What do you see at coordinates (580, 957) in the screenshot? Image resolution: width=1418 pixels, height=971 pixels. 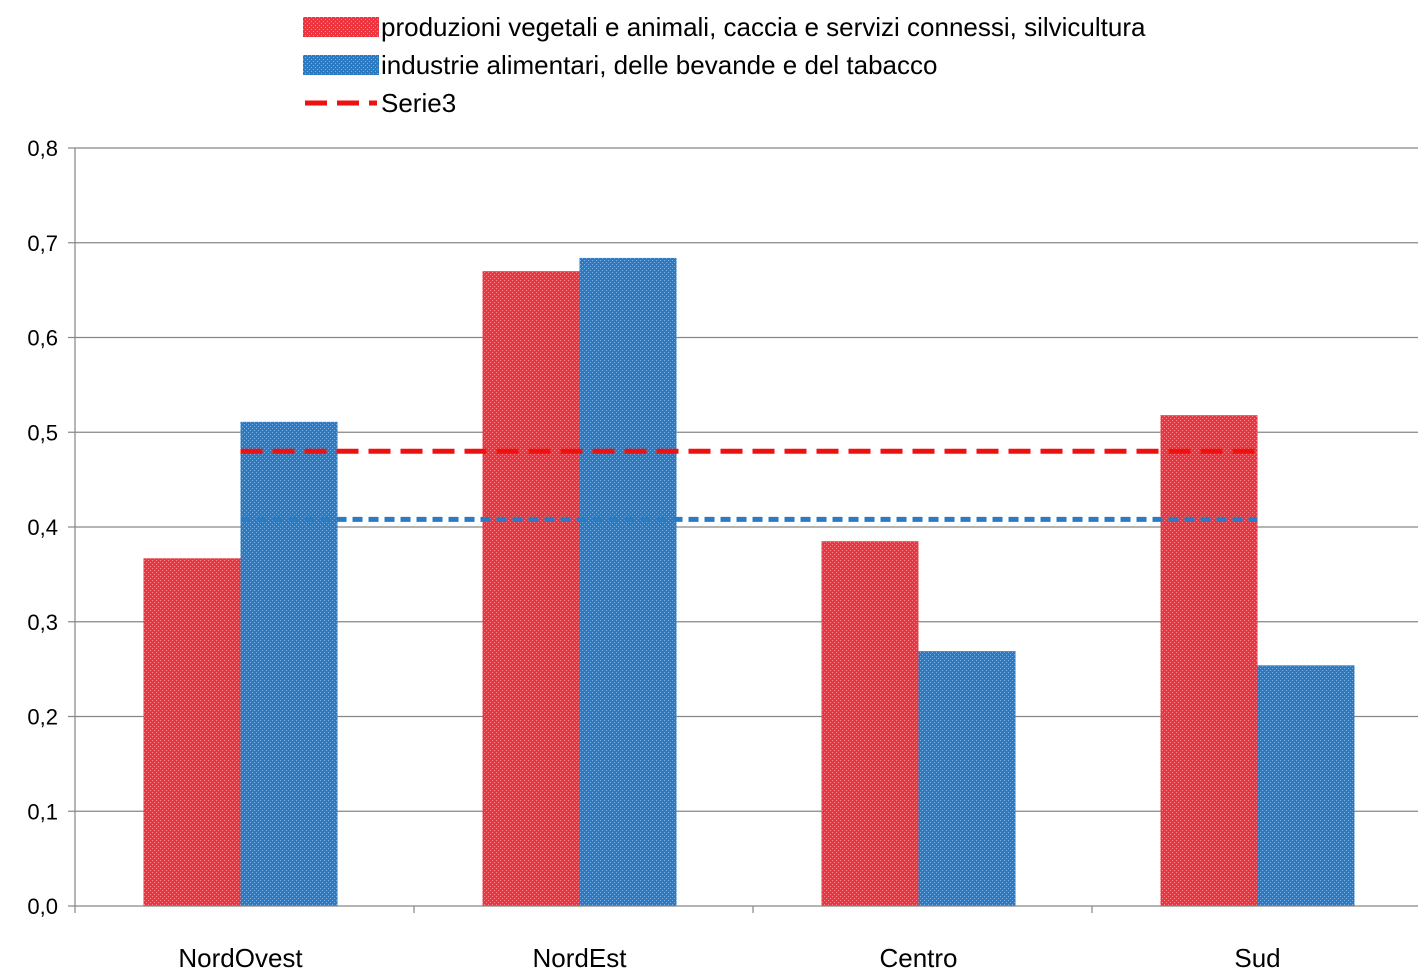 I see `x-tick-label-NordEst: NordEst` at bounding box center [580, 957].